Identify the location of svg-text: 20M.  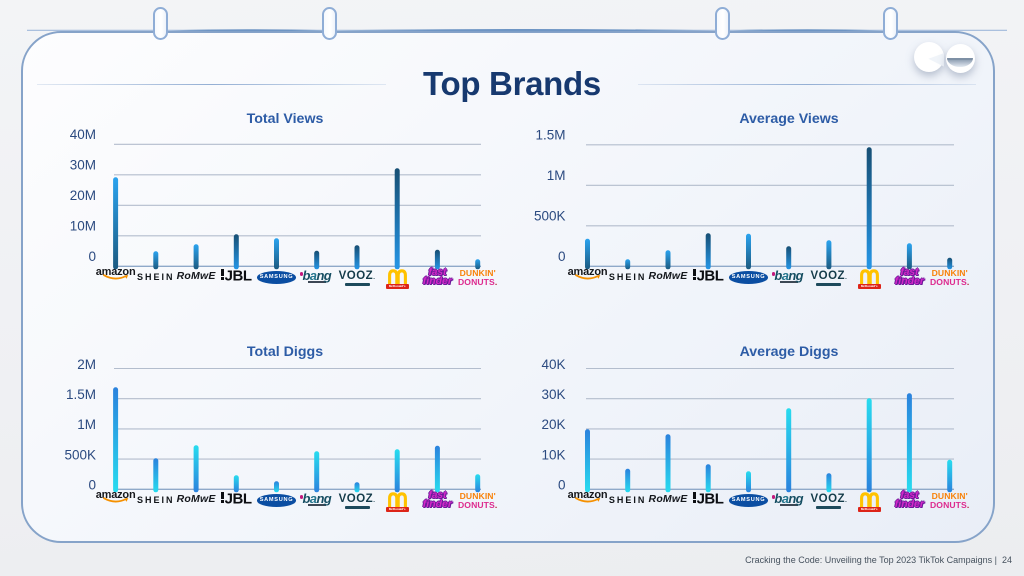
(83, 195).